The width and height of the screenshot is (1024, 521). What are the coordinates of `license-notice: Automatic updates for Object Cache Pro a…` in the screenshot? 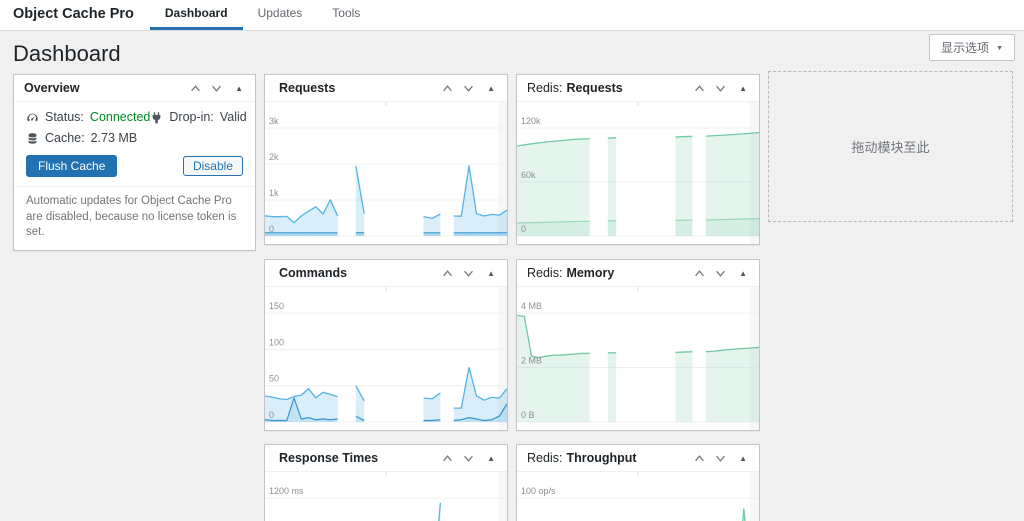 It's located at (134, 218).